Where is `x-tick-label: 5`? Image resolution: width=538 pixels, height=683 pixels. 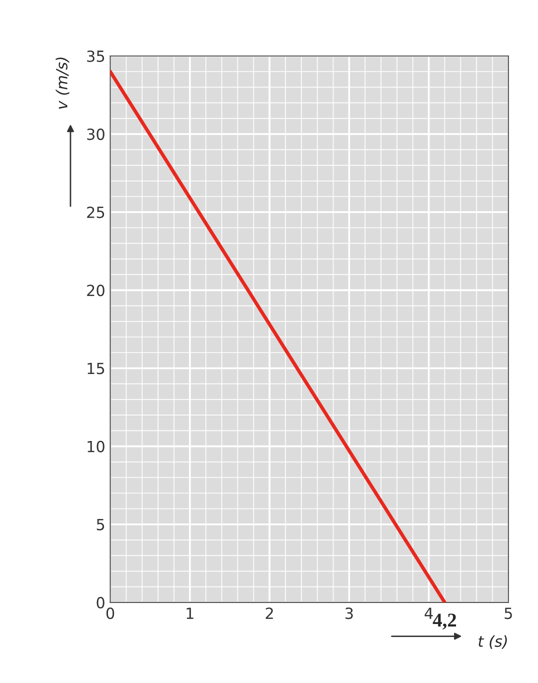
x-tick-label: 5 is located at coordinates (508, 614).